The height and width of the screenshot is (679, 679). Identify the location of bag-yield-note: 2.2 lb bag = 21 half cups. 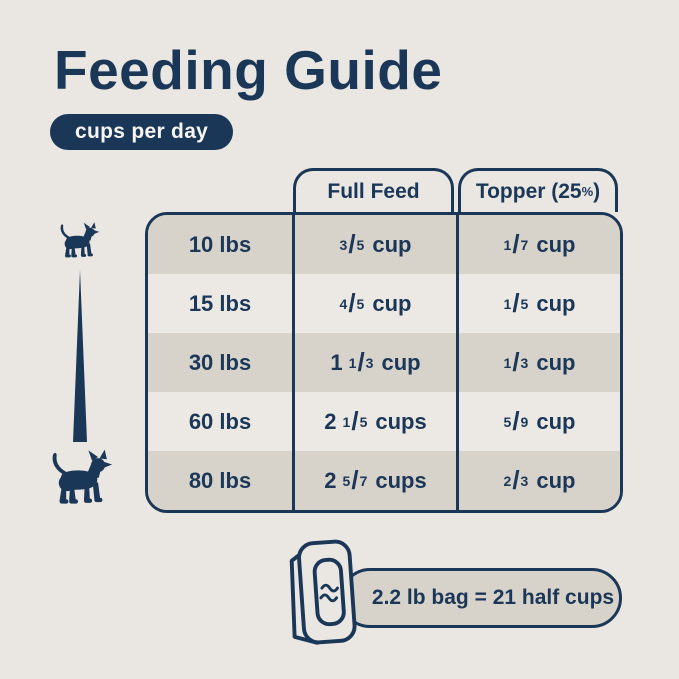
(481, 598).